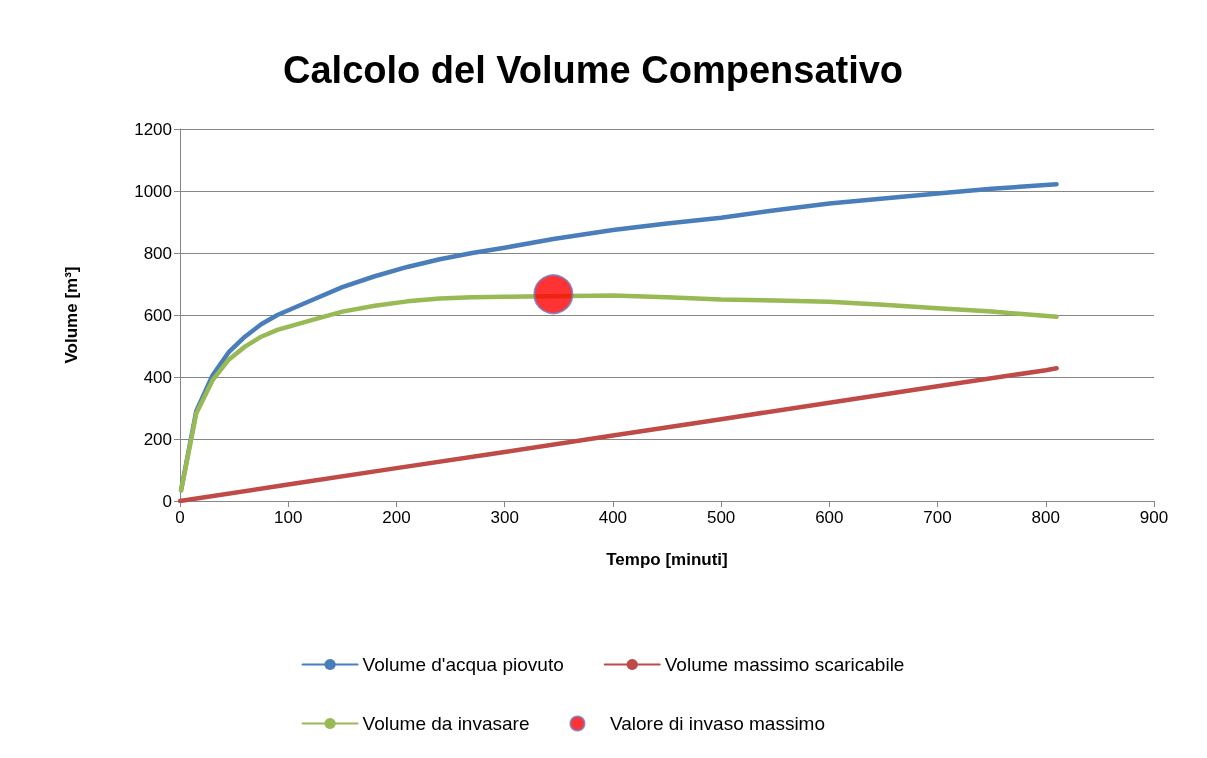 The height and width of the screenshot is (758, 1207). Describe the element at coordinates (71, 315) in the screenshot. I see `y-axis-title: Volume [m³]` at that location.